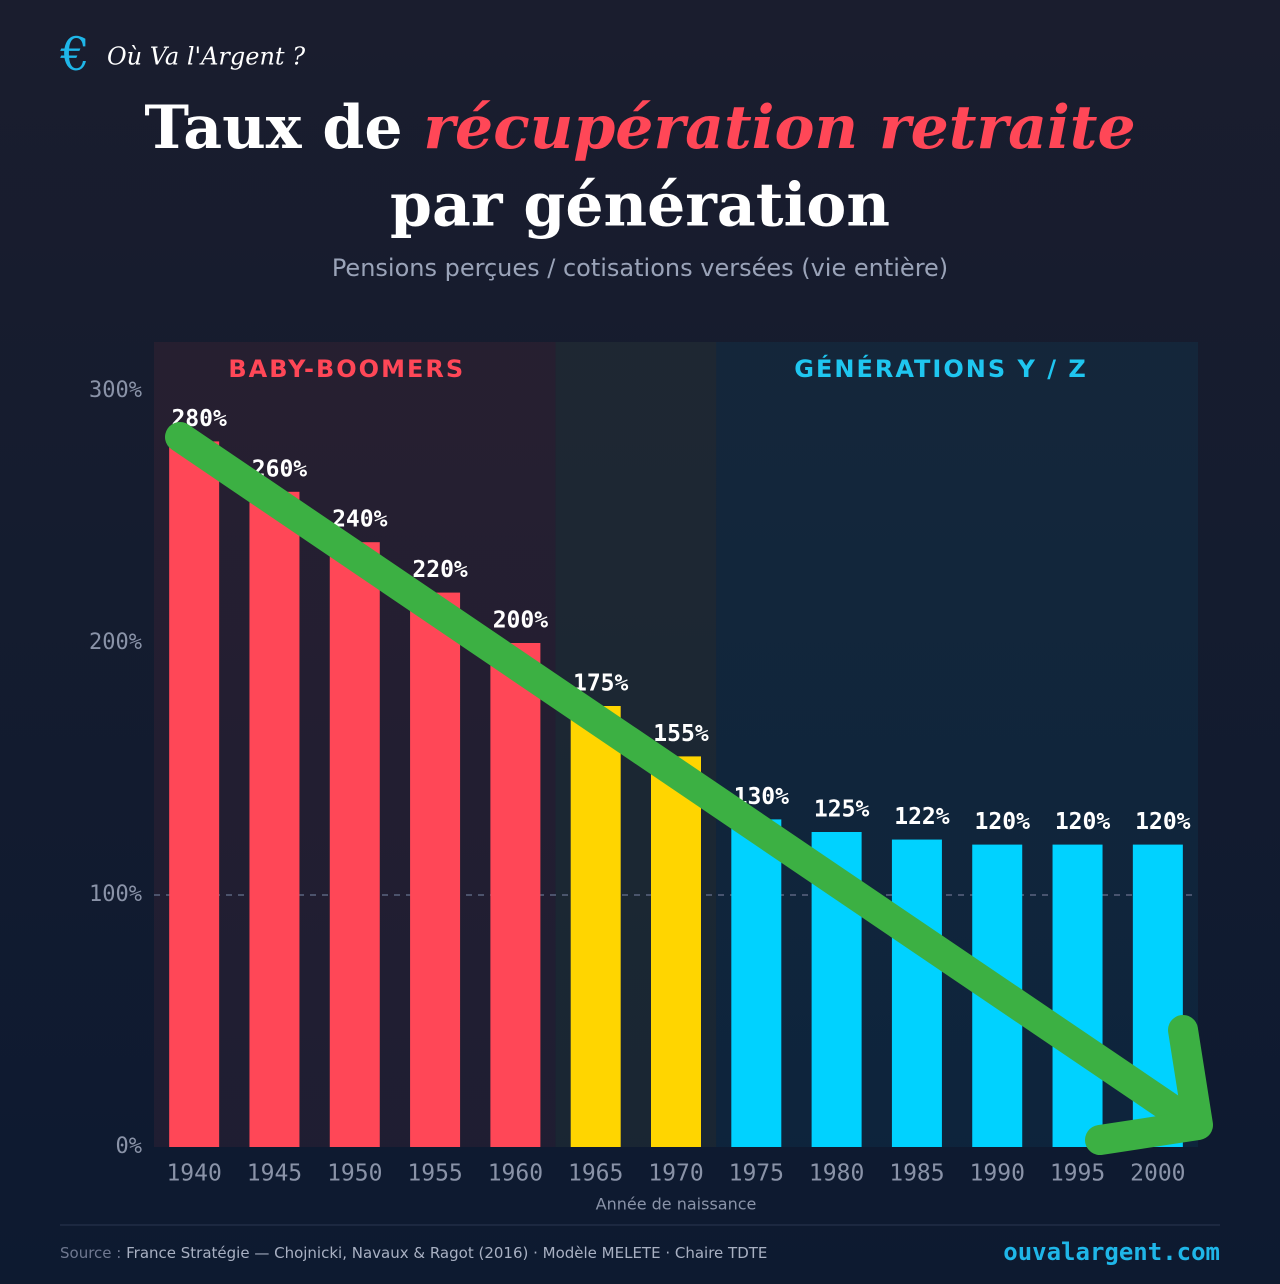 This screenshot has height=1284, width=1280. I want to click on x-tick-label: 1995, so click(1077, 1174).